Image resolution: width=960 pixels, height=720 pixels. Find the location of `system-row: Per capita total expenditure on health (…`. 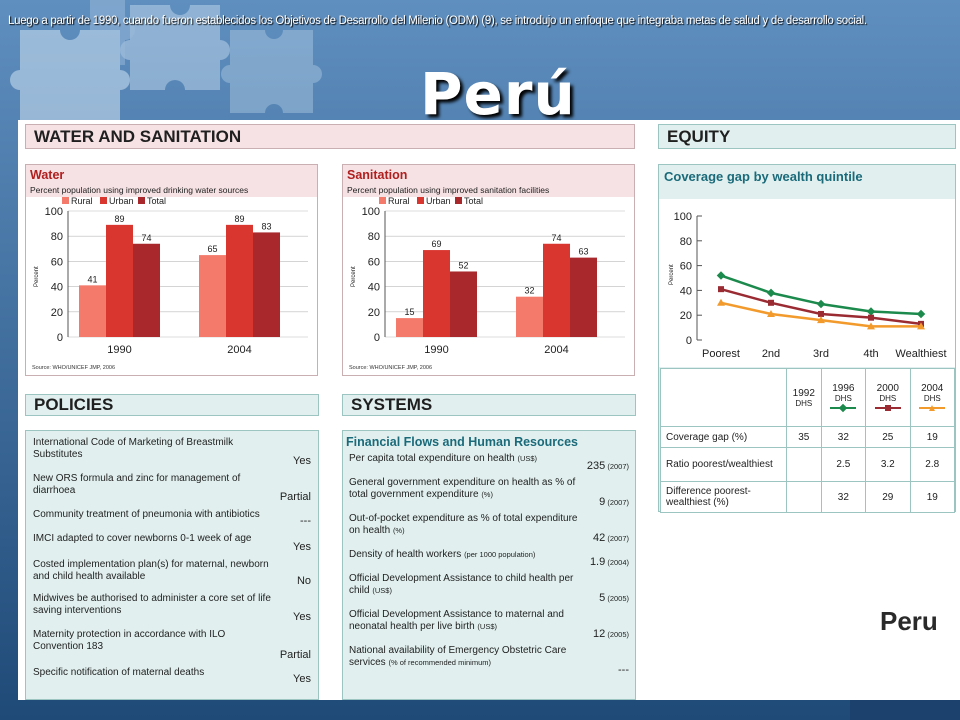

system-row: Per capita total expenditure on health (… is located at coordinates (489, 465).